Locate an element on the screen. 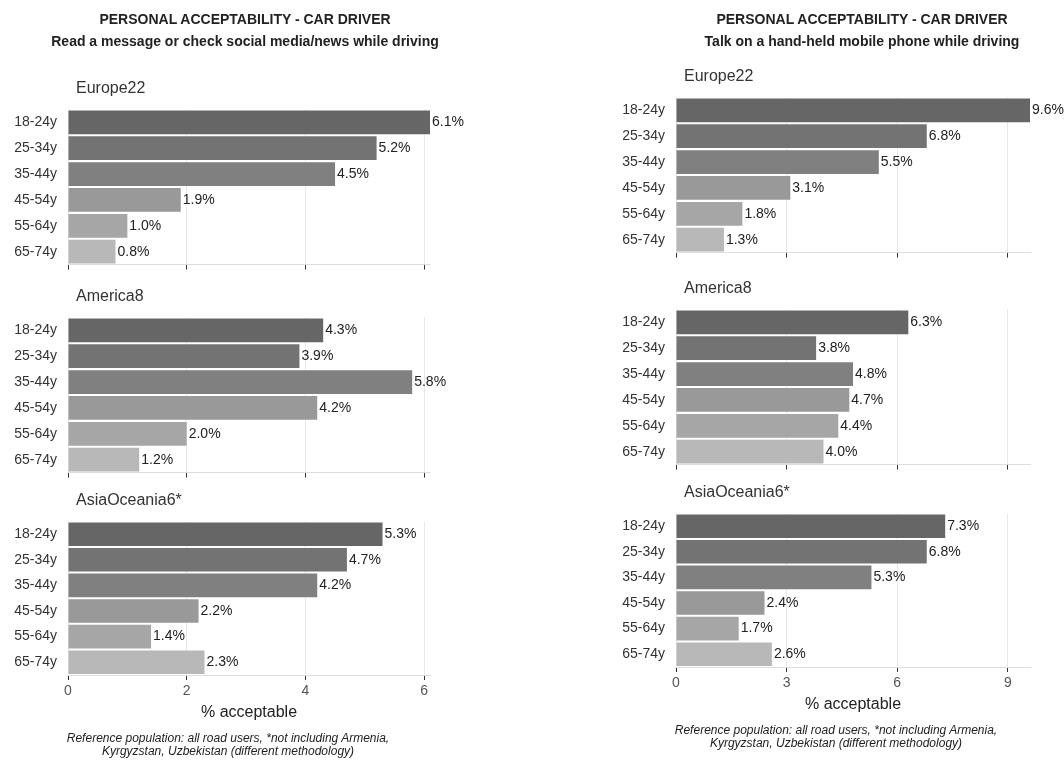  data-label: 4.4% is located at coordinates (856, 424).